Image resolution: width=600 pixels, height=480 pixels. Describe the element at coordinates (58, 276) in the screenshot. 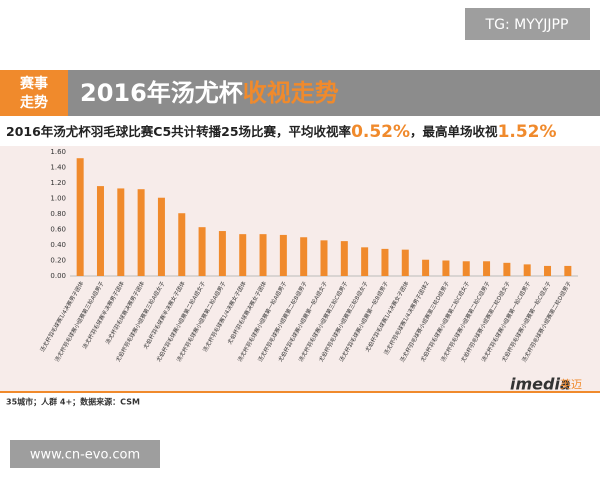

I see `y-tick-label: 0.00` at that location.